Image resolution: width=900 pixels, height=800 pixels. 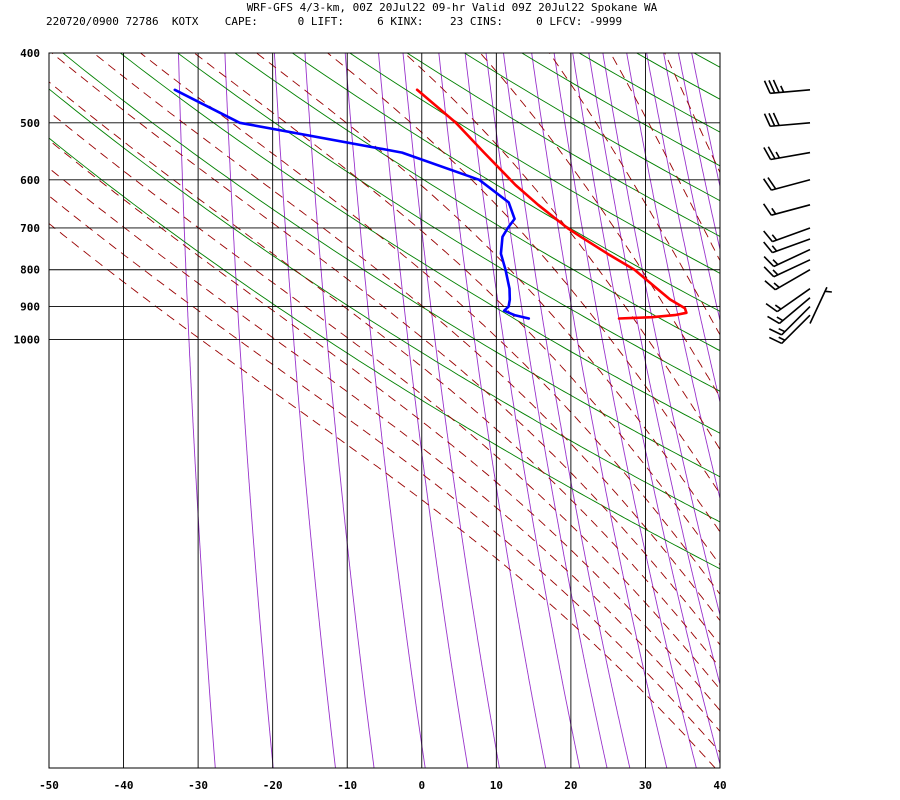 I want to click on y-tick-label: 800, so click(x=30, y=270).